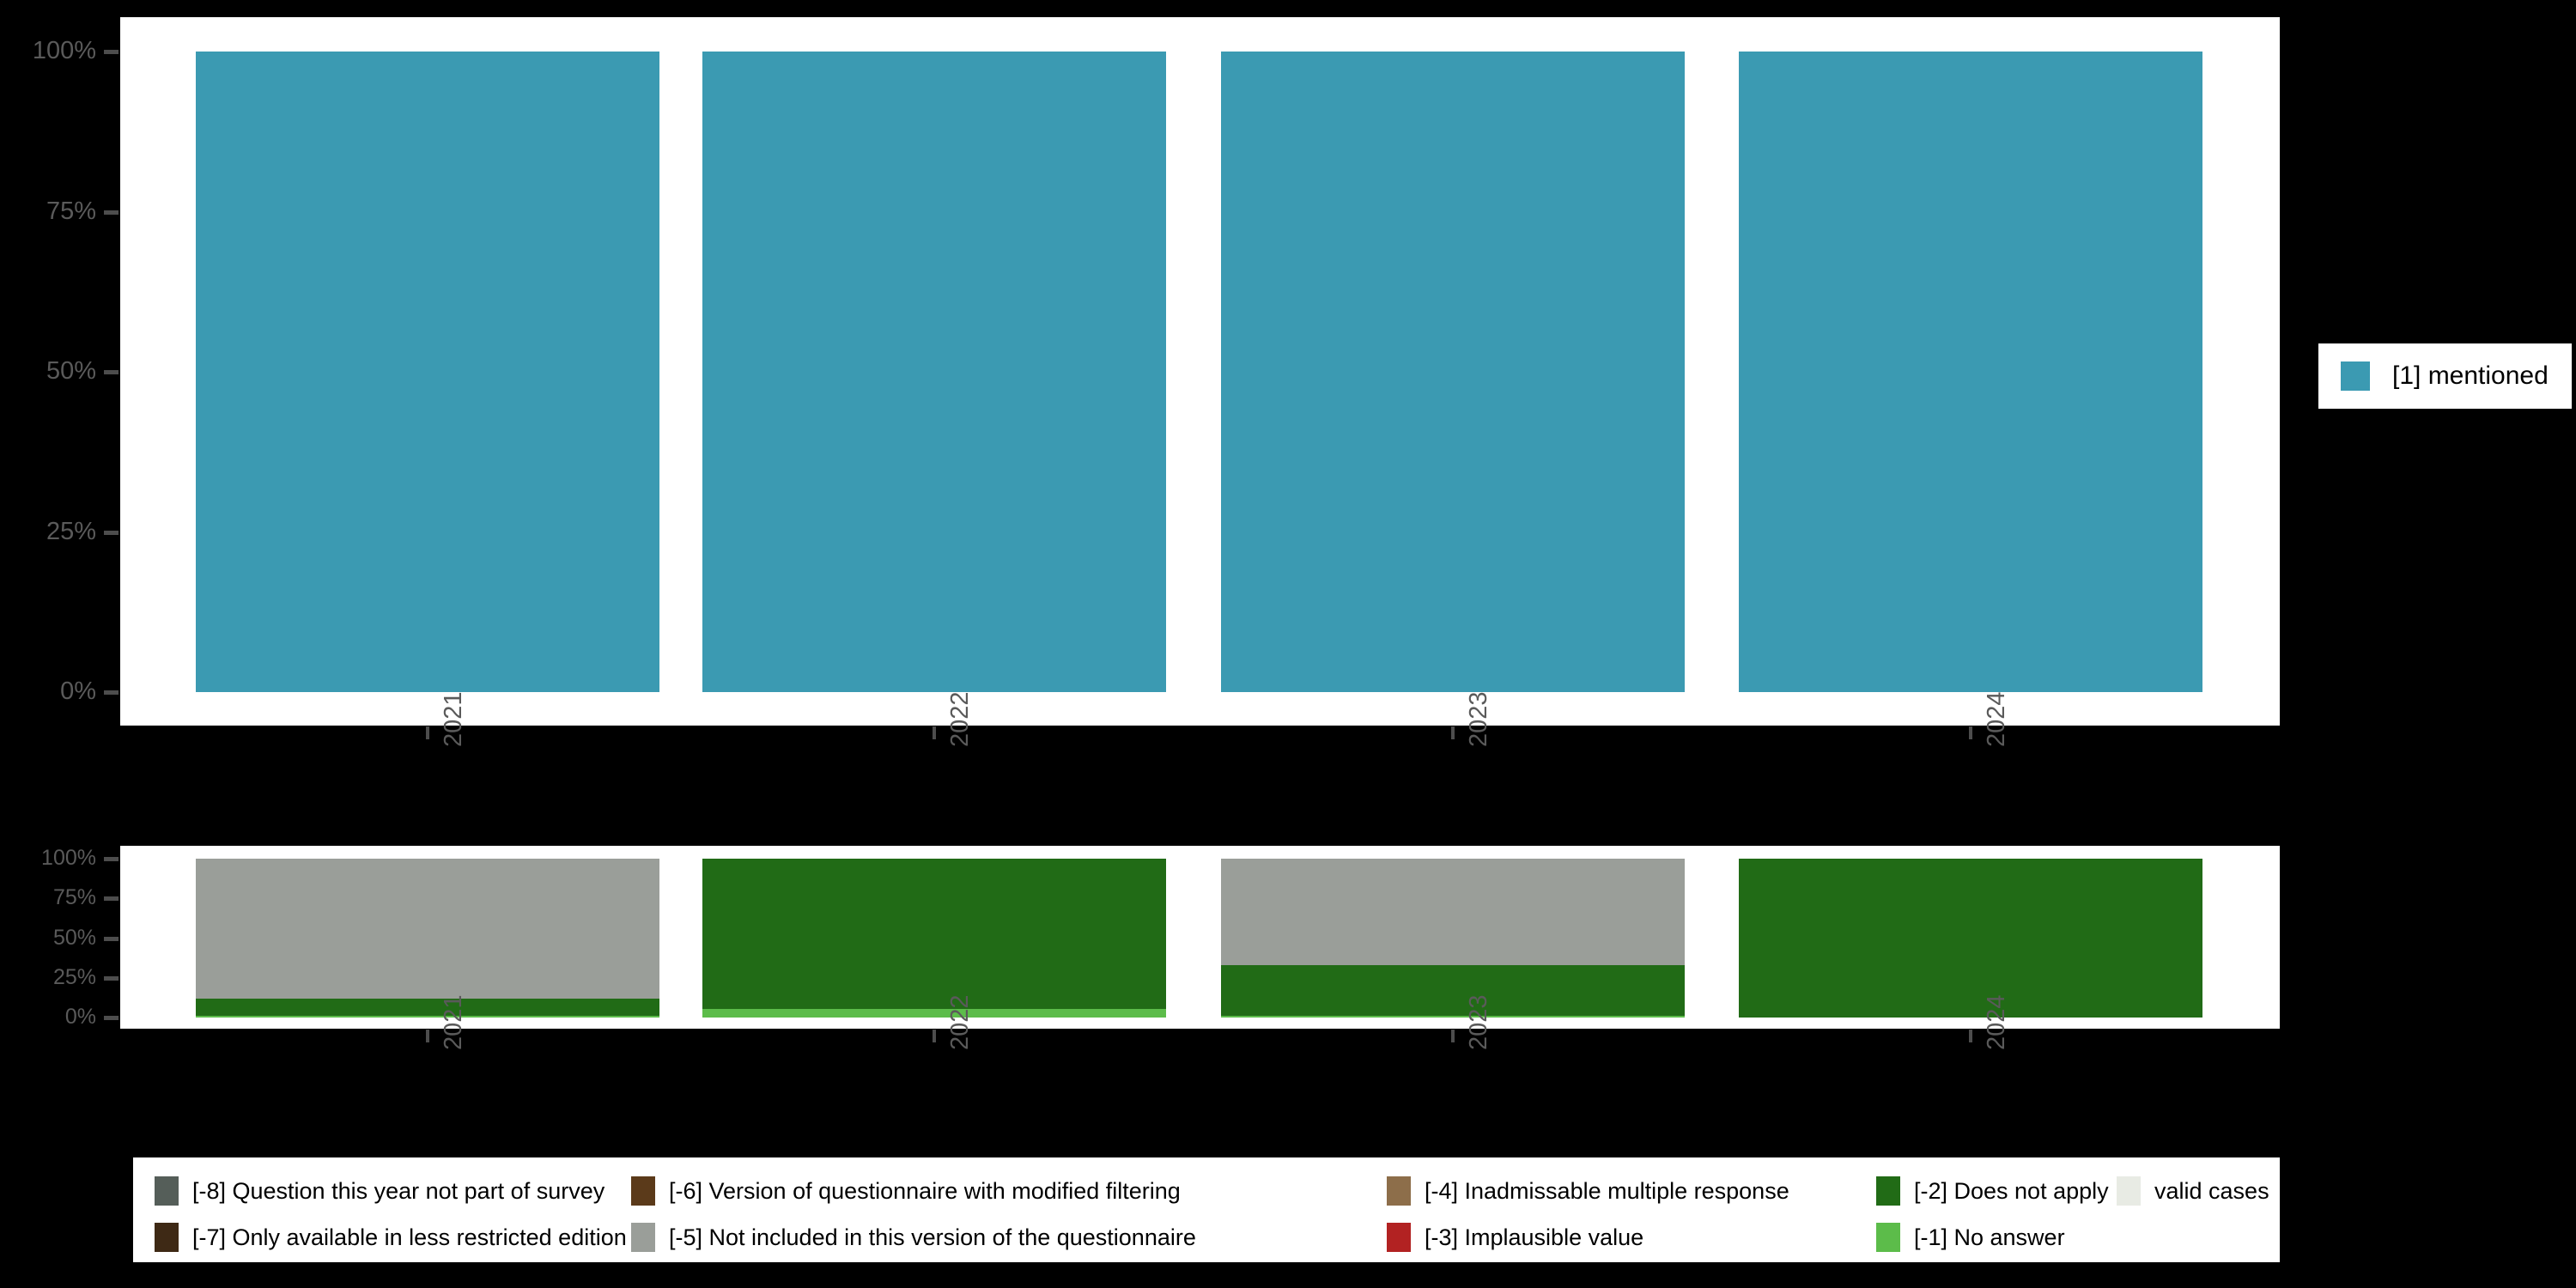 Image resolution: width=2576 pixels, height=1288 pixels. I want to click on bottom-bar-2021, so click(428, 939).